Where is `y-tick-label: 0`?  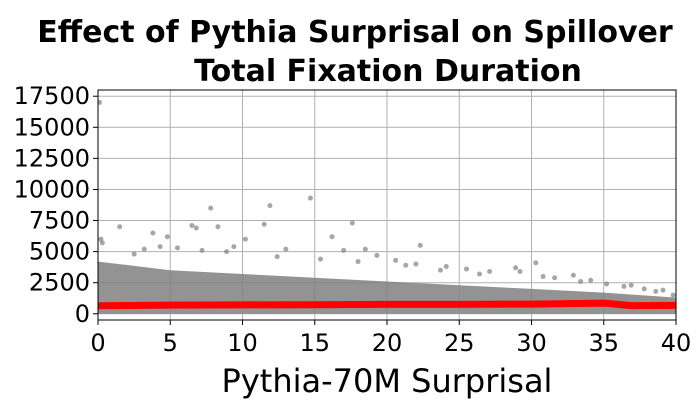 y-tick-label: 0 is located at coordinates (82, 314).